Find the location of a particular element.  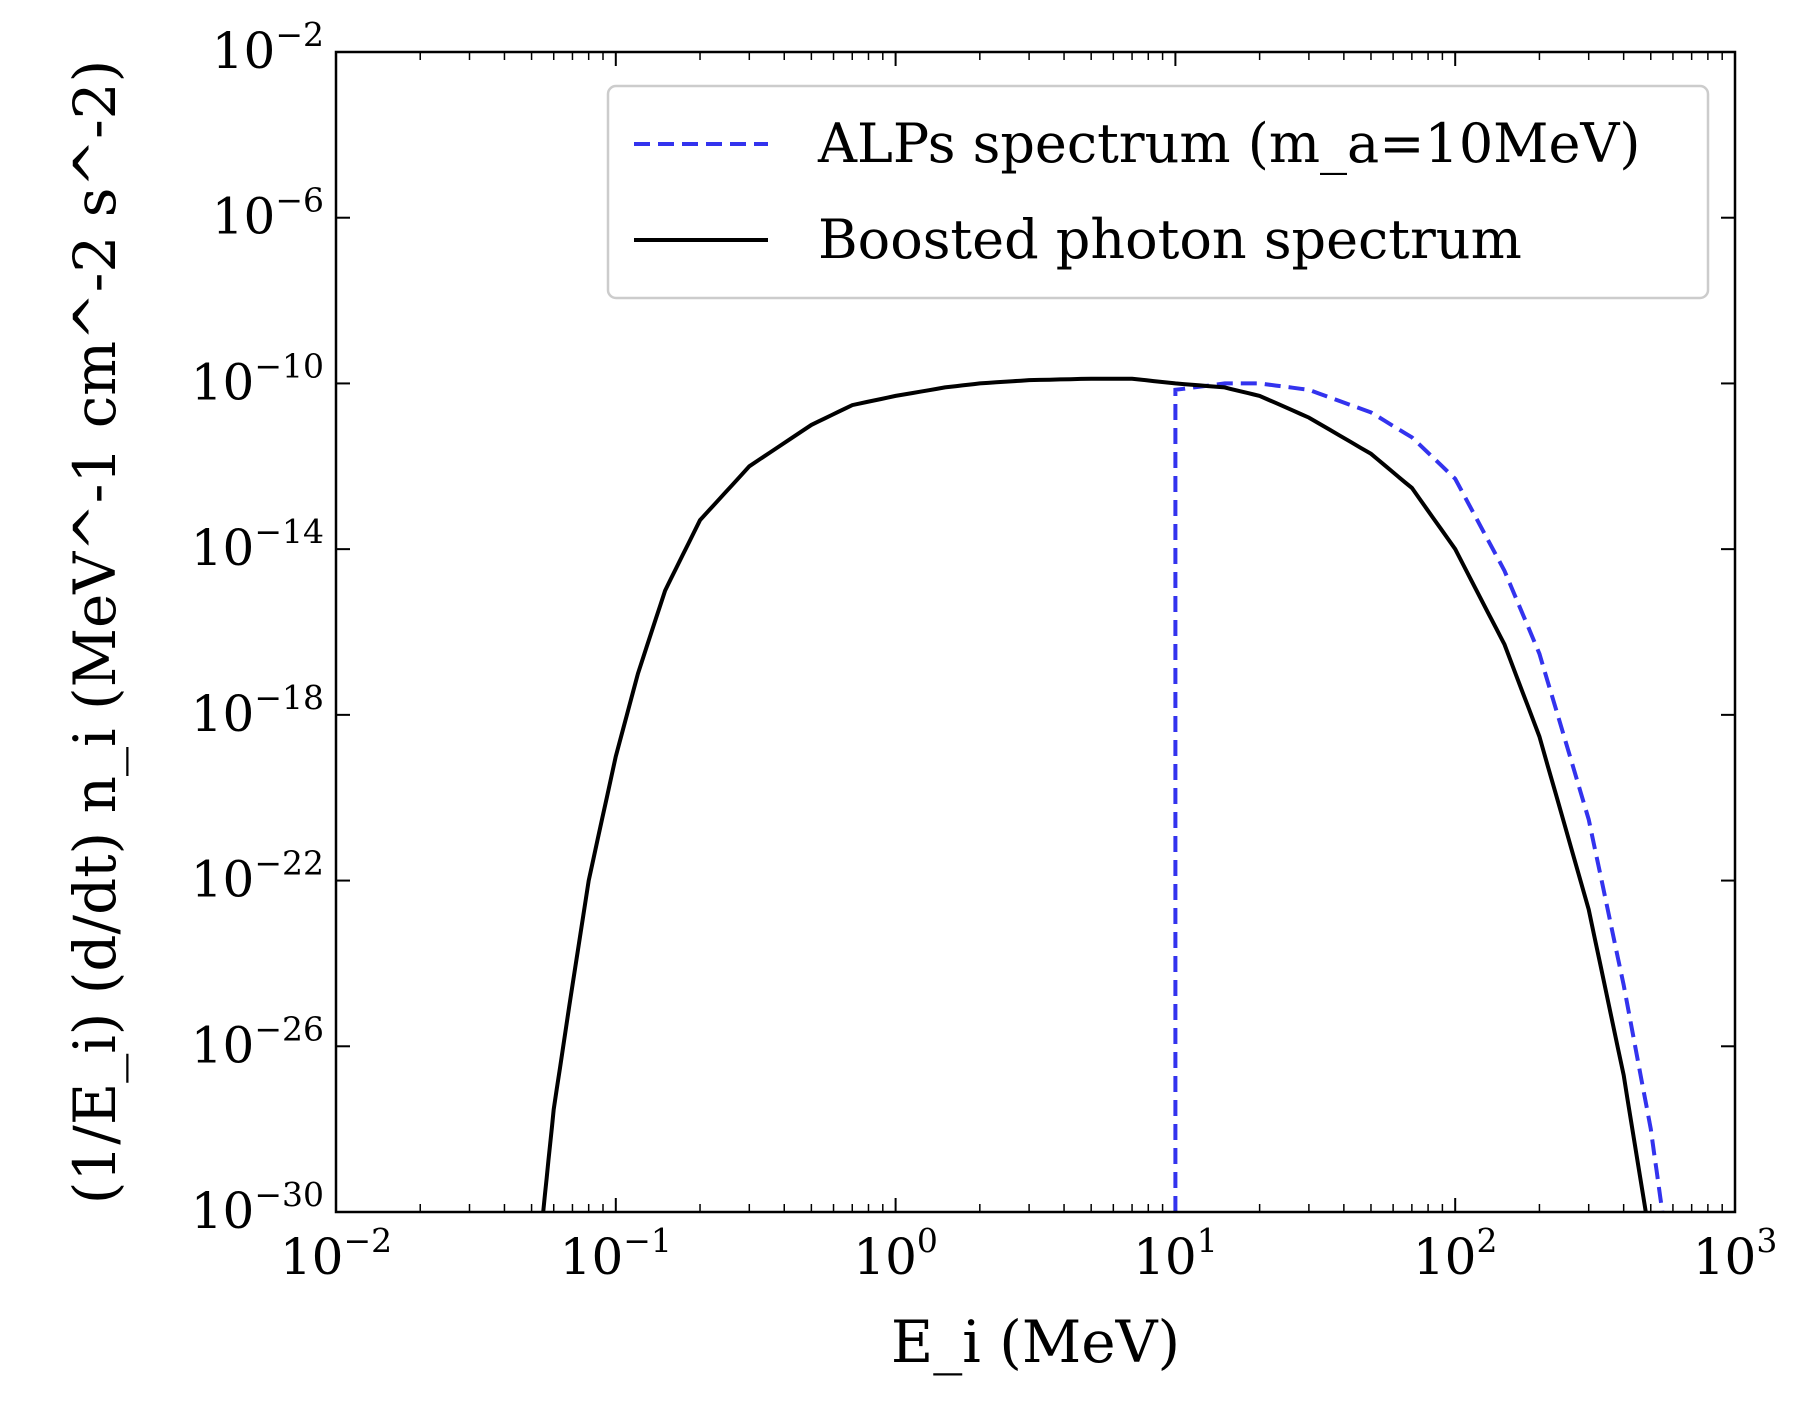

y-tick-label: 10⁻⁶ is located at coordinates (268, 213).